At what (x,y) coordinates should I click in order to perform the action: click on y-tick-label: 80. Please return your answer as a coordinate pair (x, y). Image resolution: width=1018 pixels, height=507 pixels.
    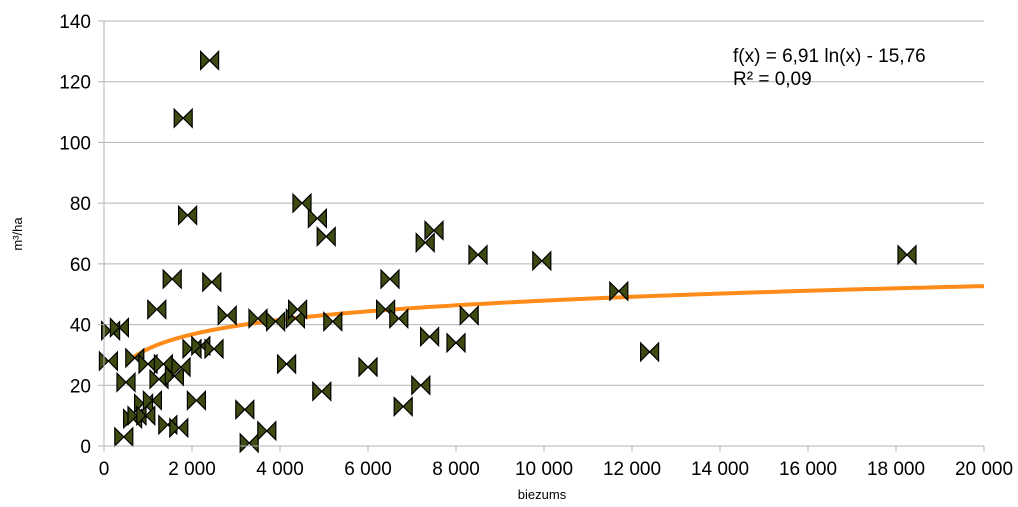
    Looking at the image, I should click on (80, 204).